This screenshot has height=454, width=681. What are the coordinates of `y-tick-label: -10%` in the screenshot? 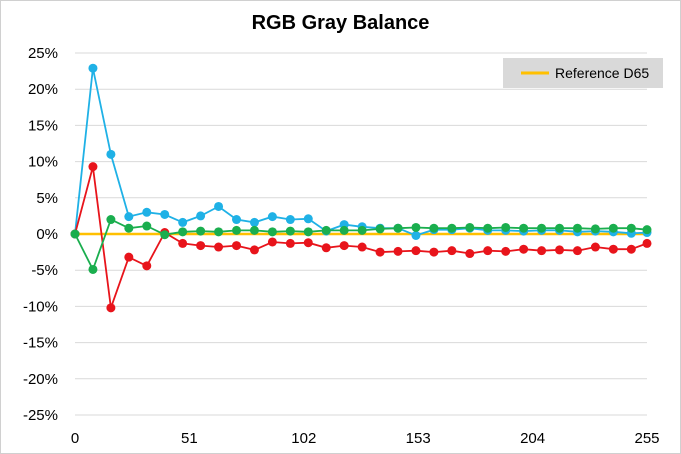 It's located at (40, 306).